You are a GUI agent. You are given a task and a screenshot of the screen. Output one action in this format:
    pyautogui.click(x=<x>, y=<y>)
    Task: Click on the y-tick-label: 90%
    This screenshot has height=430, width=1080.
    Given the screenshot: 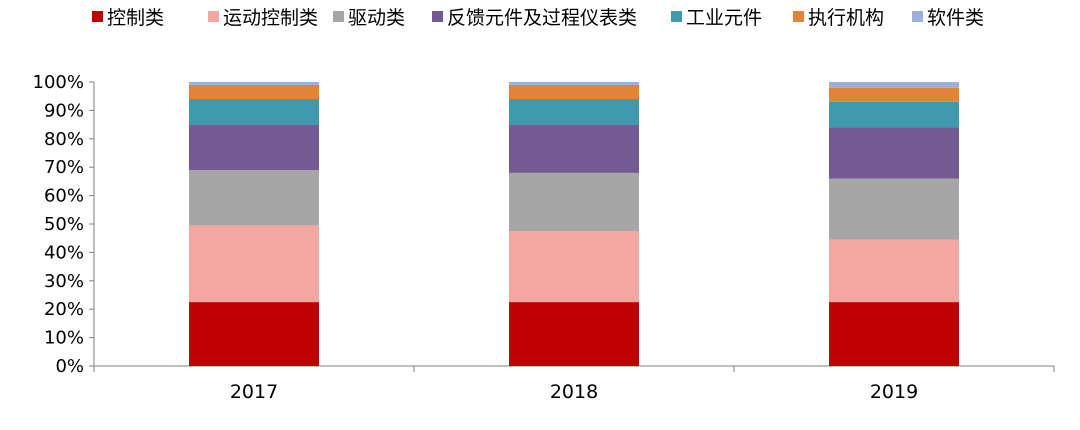 What is the action you would take?
    pyautogui.click(x=64, y=110)
    